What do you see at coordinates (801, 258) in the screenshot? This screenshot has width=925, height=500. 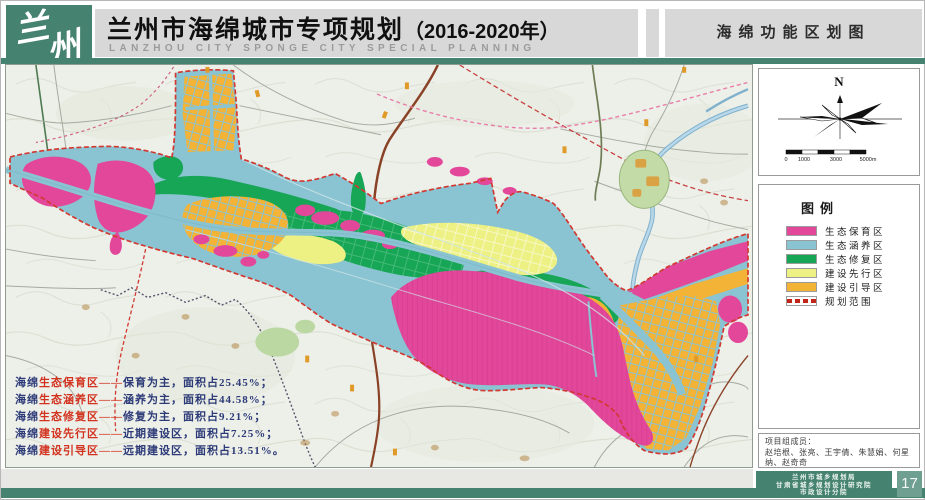 I see `swatch-eco-restore` at bounding box center [801, 258].